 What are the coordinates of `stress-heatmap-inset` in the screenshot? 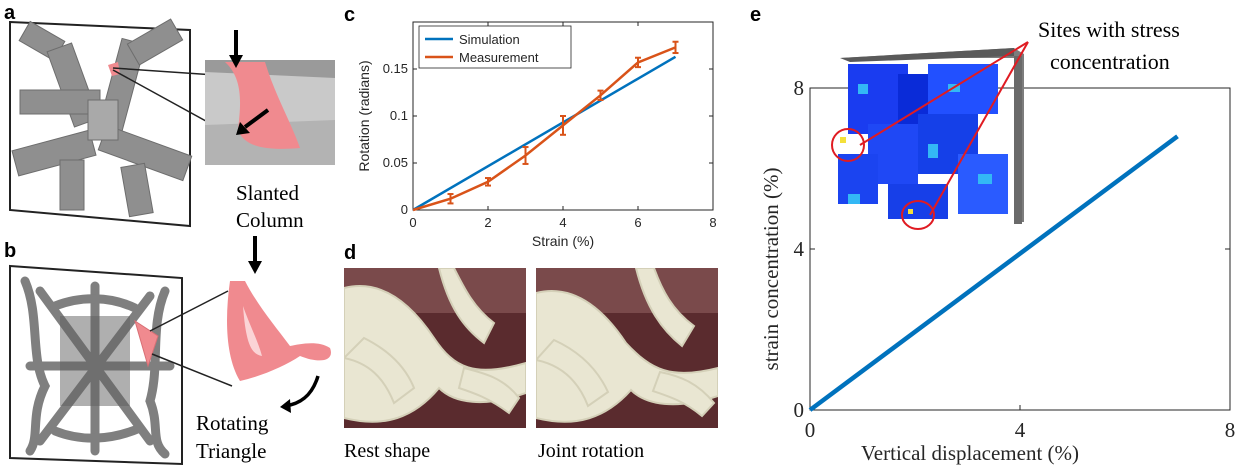 It's located at (927, 139).